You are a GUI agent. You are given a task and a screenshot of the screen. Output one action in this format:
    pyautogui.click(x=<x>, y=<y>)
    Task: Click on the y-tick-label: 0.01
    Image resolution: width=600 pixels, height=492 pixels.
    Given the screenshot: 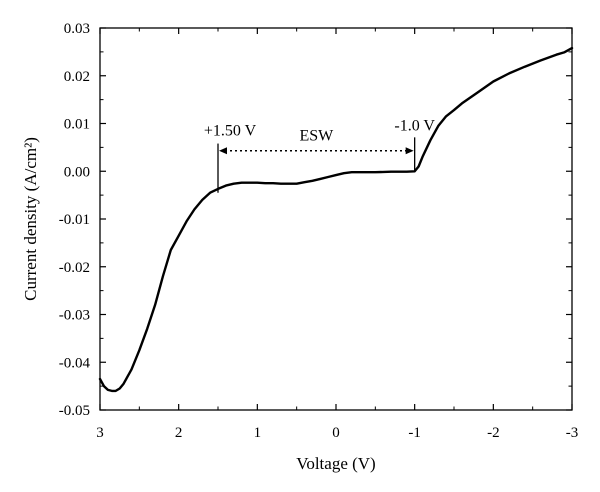 What is the action you would take?
    pyautogui.click(x=77, y=125)
    